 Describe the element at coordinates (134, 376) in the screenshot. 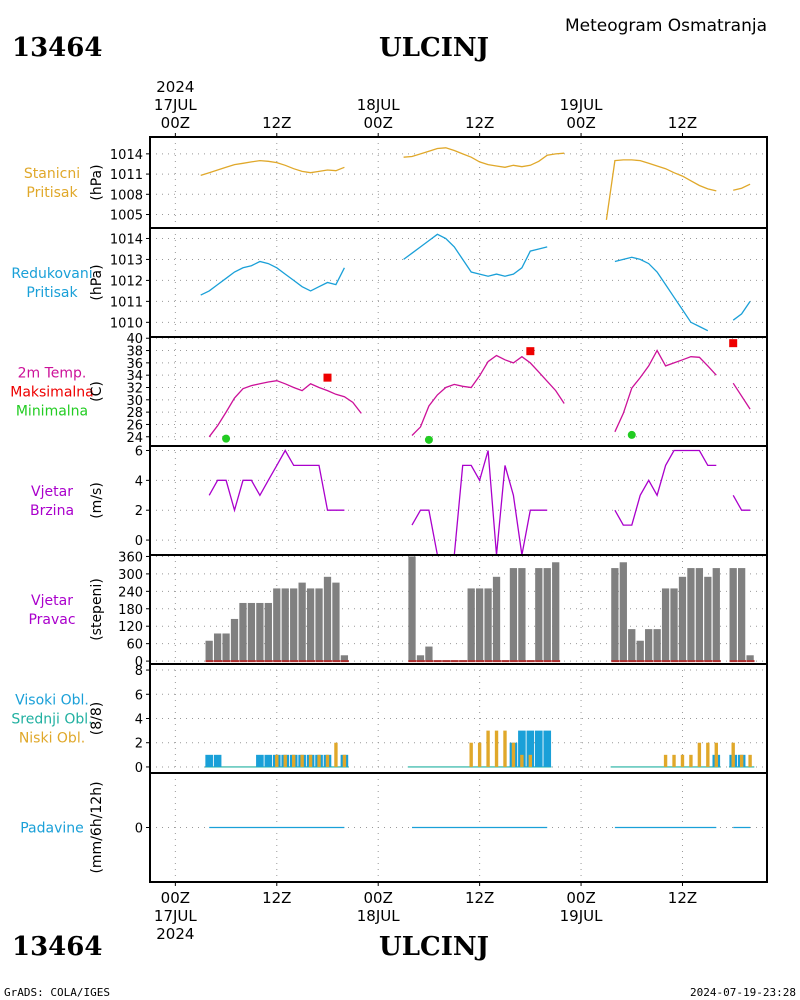

I see `y-tick-label-temperature: 34` at that location.